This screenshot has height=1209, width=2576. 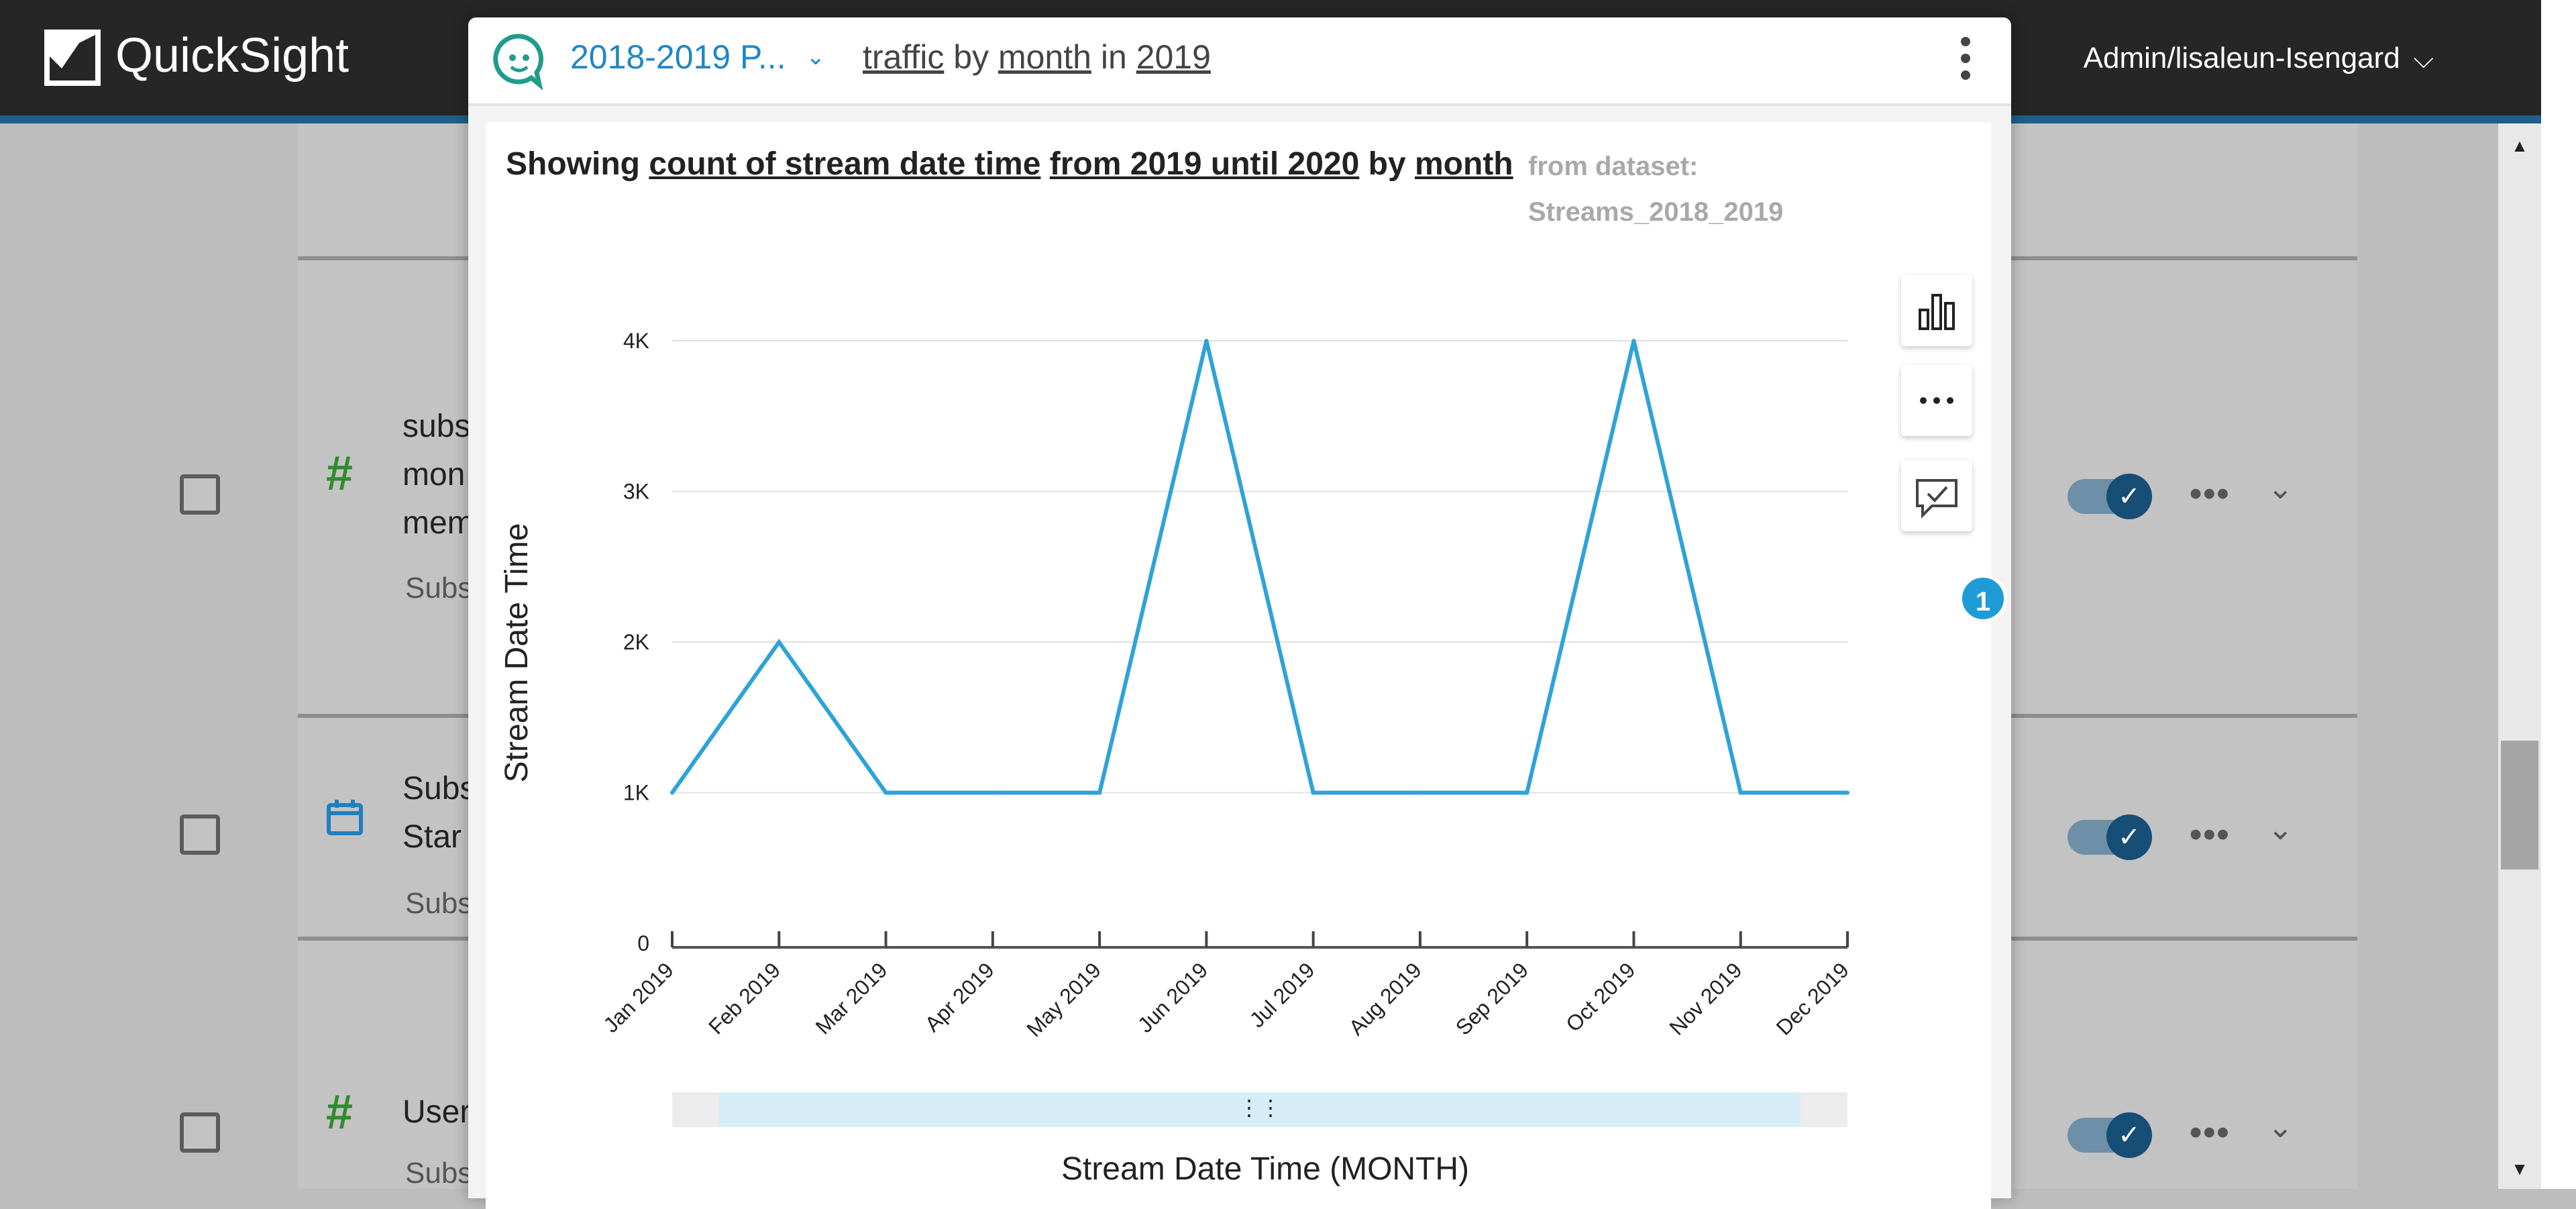 I want to click on window-edge, so click(x=2558, y=594).